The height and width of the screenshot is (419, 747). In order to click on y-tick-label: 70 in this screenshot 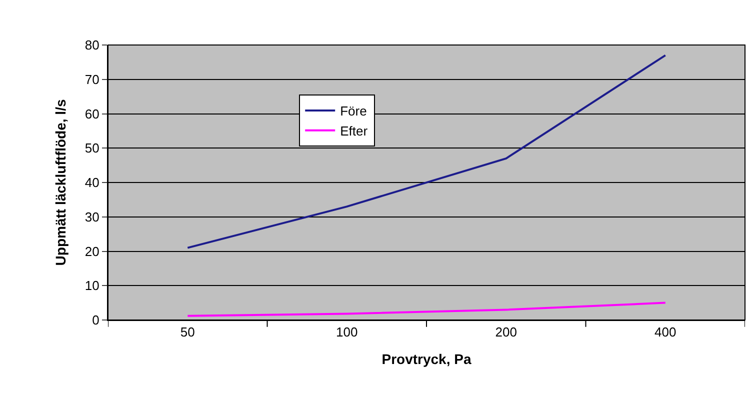, I will do `click(92, 79)`.